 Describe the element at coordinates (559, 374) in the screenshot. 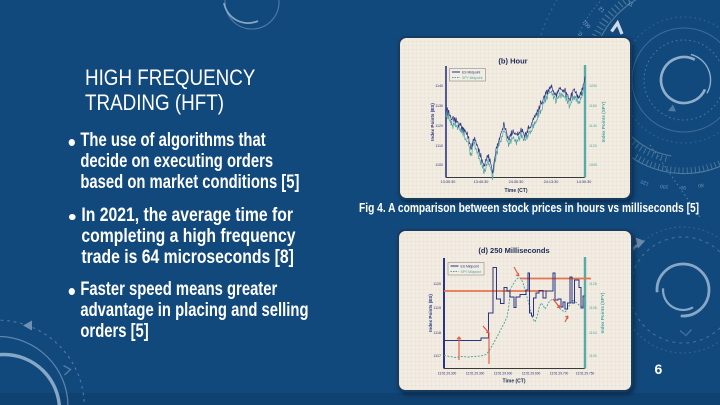

I see `svg-text: 13:51:29.700` at that location.